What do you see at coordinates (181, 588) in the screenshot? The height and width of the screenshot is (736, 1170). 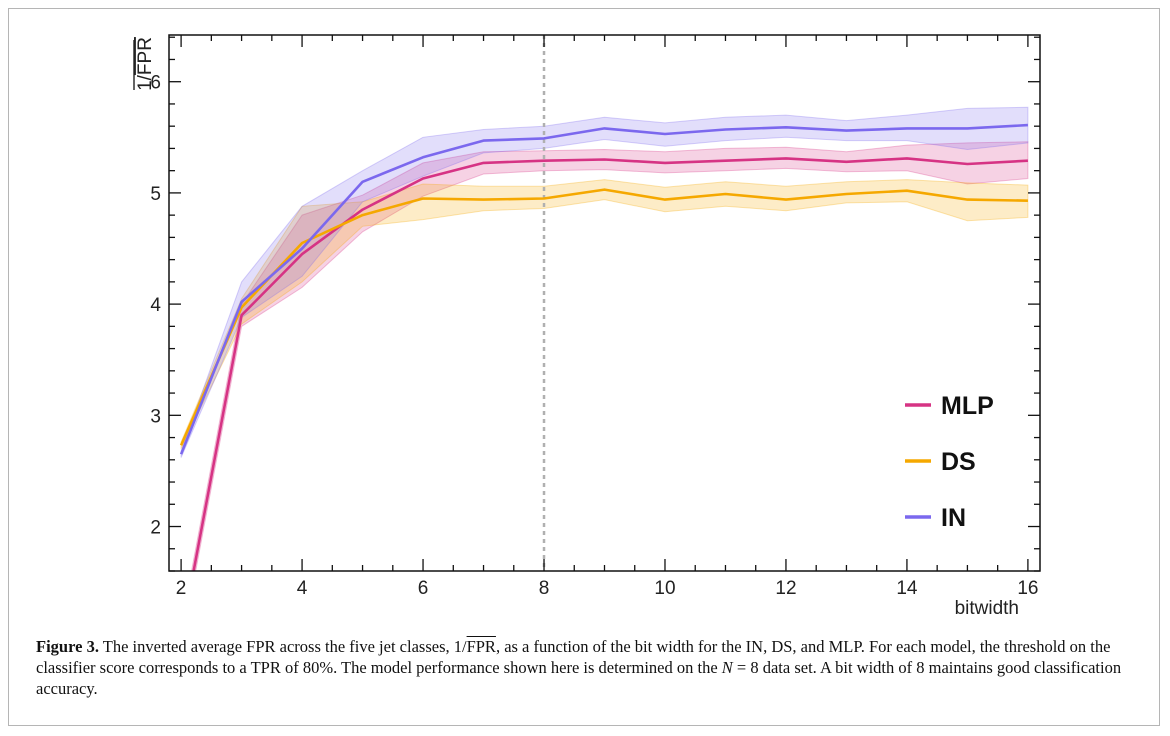 I see `x-tick-label: 2` at bounding box center [181, 588].